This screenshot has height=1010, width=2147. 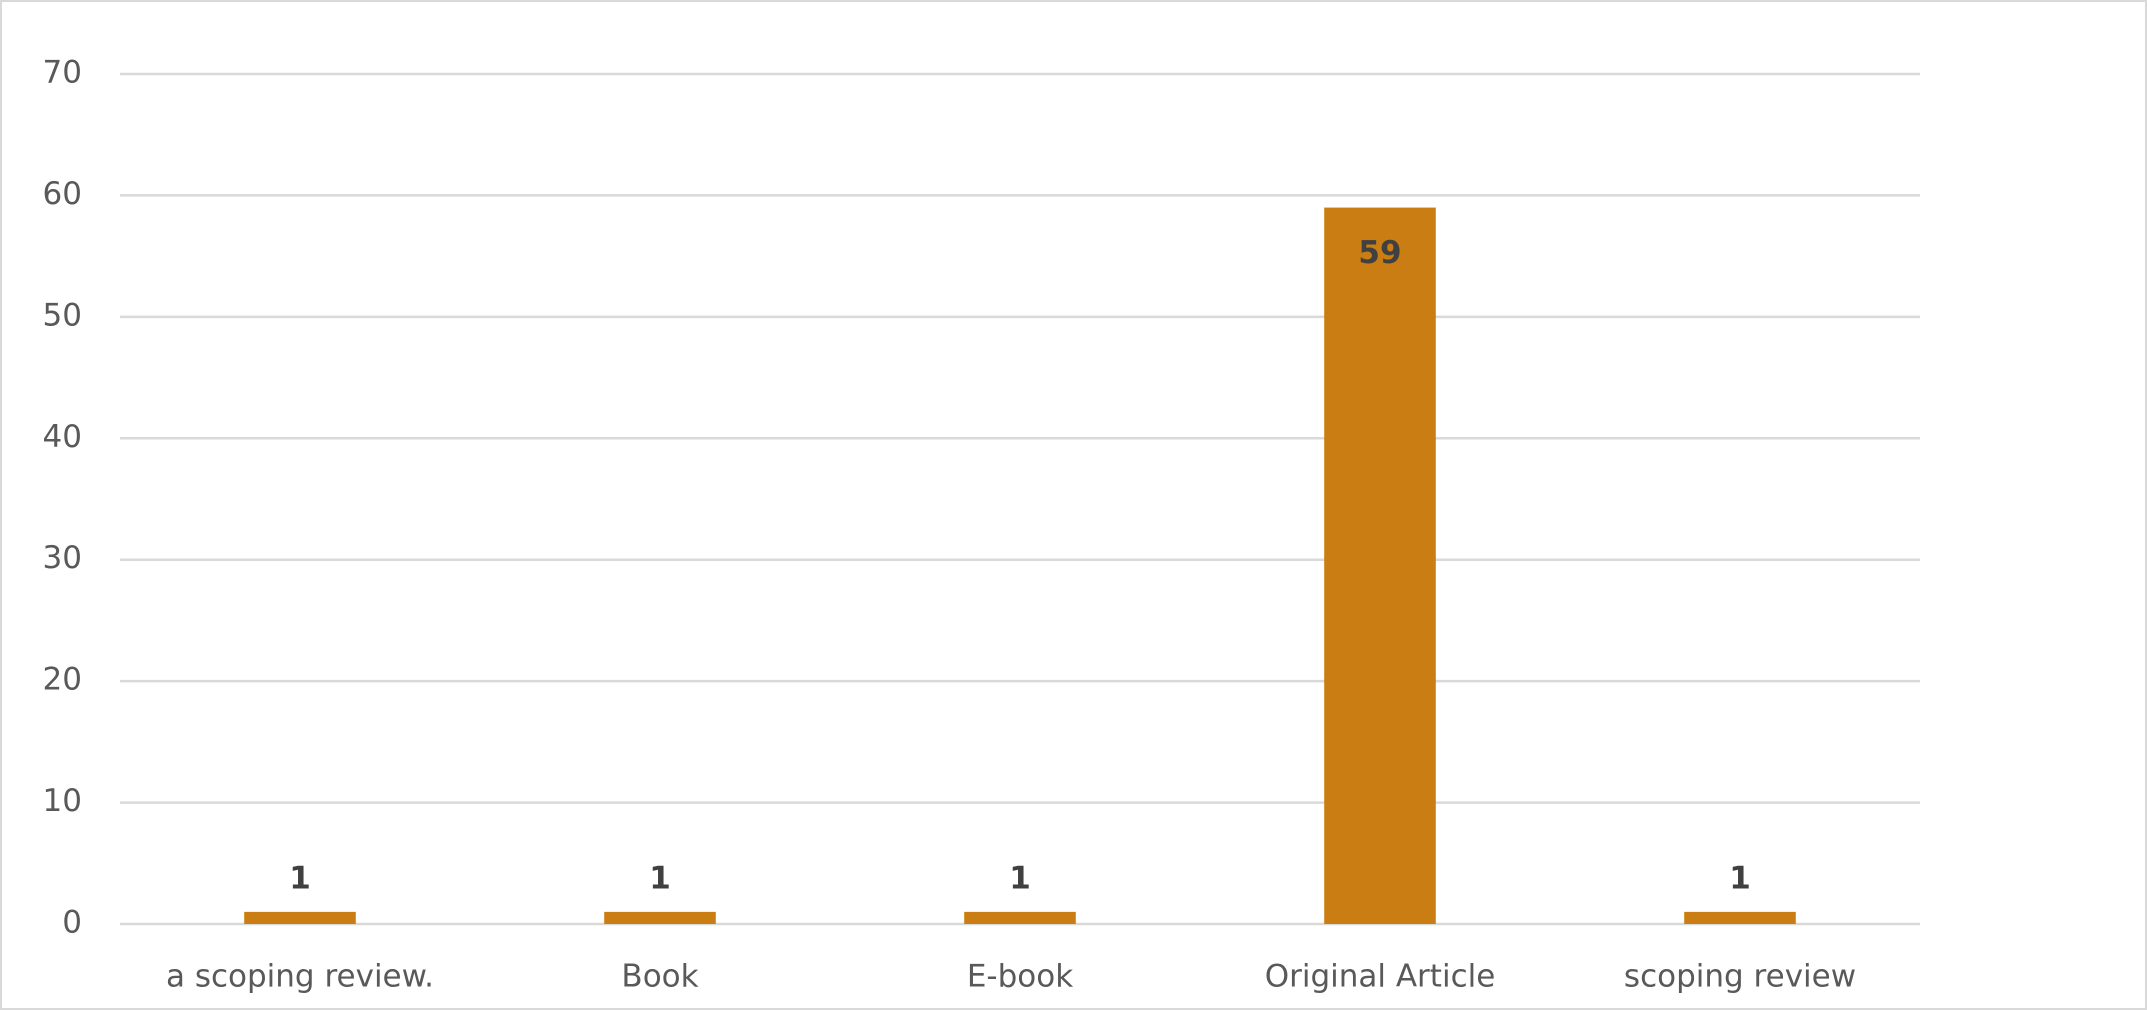 What do you see at coordinates (300, 977) in the screenshot?
I see `x-tick-label: a scoping review.` at bounding box center [300, 977].